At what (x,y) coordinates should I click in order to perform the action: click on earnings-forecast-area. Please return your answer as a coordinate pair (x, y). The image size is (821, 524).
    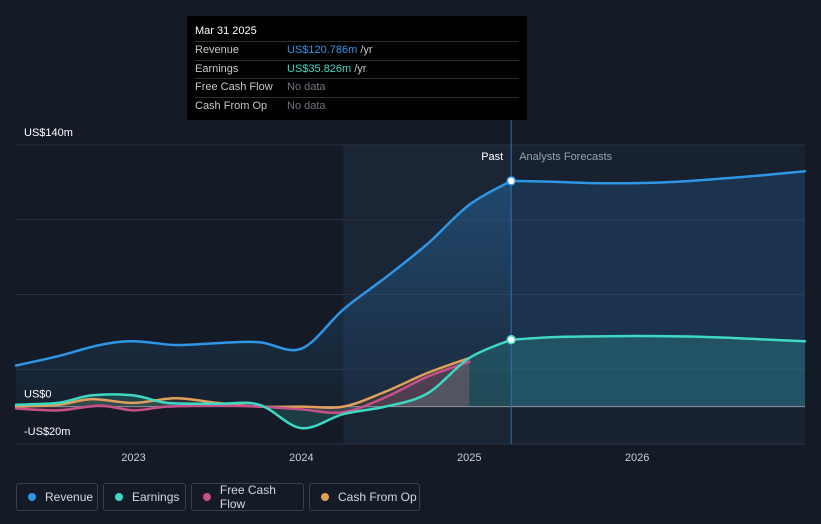
    Looking at the image, I should click on (658, 371).